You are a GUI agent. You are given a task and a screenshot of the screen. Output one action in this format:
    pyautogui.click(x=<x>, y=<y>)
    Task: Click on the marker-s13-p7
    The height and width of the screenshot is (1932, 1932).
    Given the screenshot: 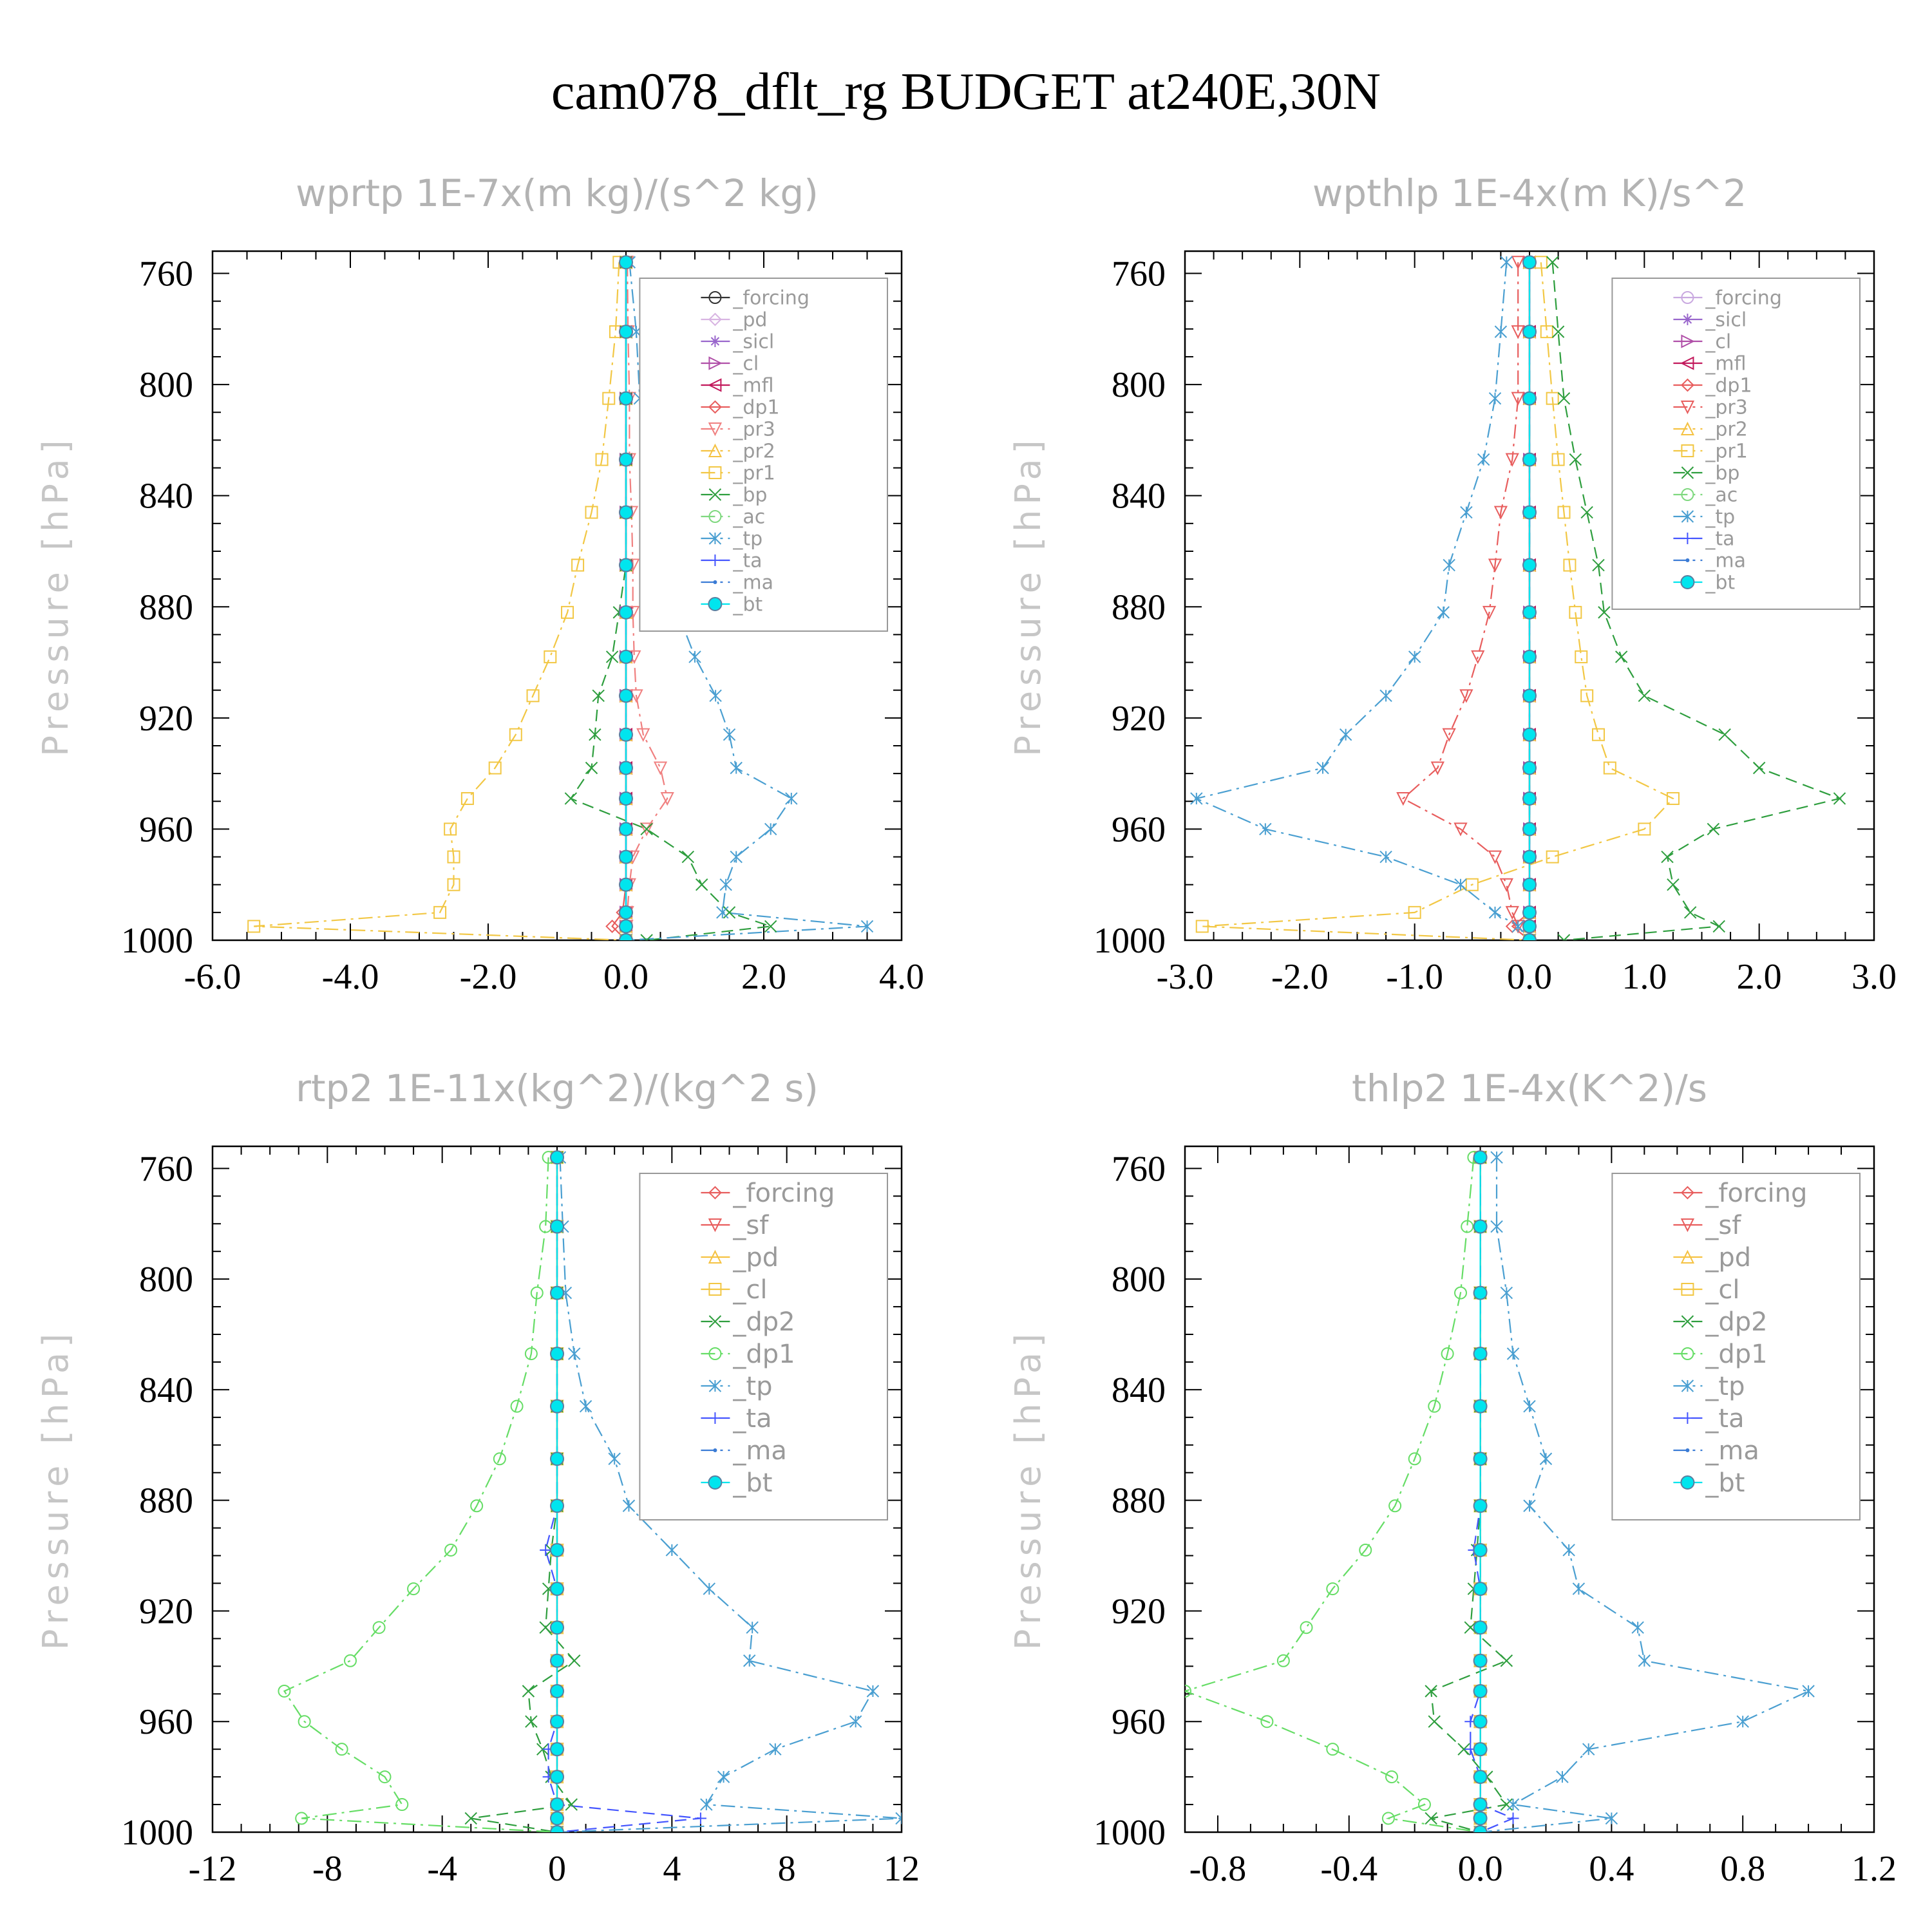 What is the action you would take?
    pyautogui.click(x=1529, y=656)
    